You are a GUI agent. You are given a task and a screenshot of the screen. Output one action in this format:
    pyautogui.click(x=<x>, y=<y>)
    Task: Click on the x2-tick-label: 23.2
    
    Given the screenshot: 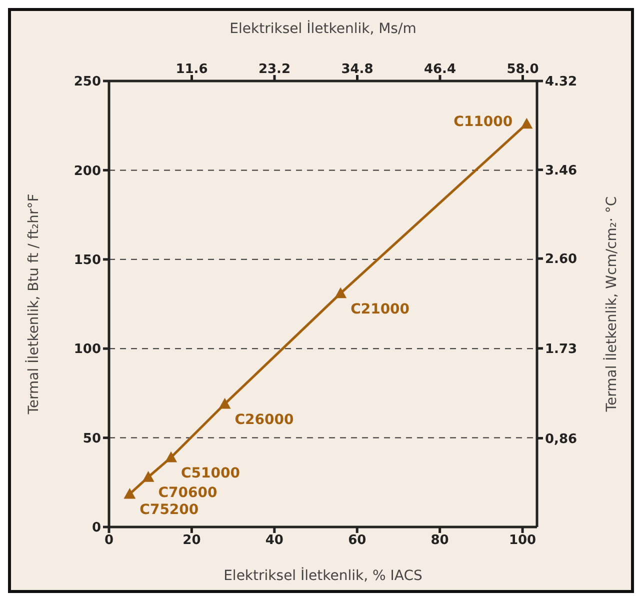 What is the action you would take?
    pyautogui.click(x=274, y=69)
    